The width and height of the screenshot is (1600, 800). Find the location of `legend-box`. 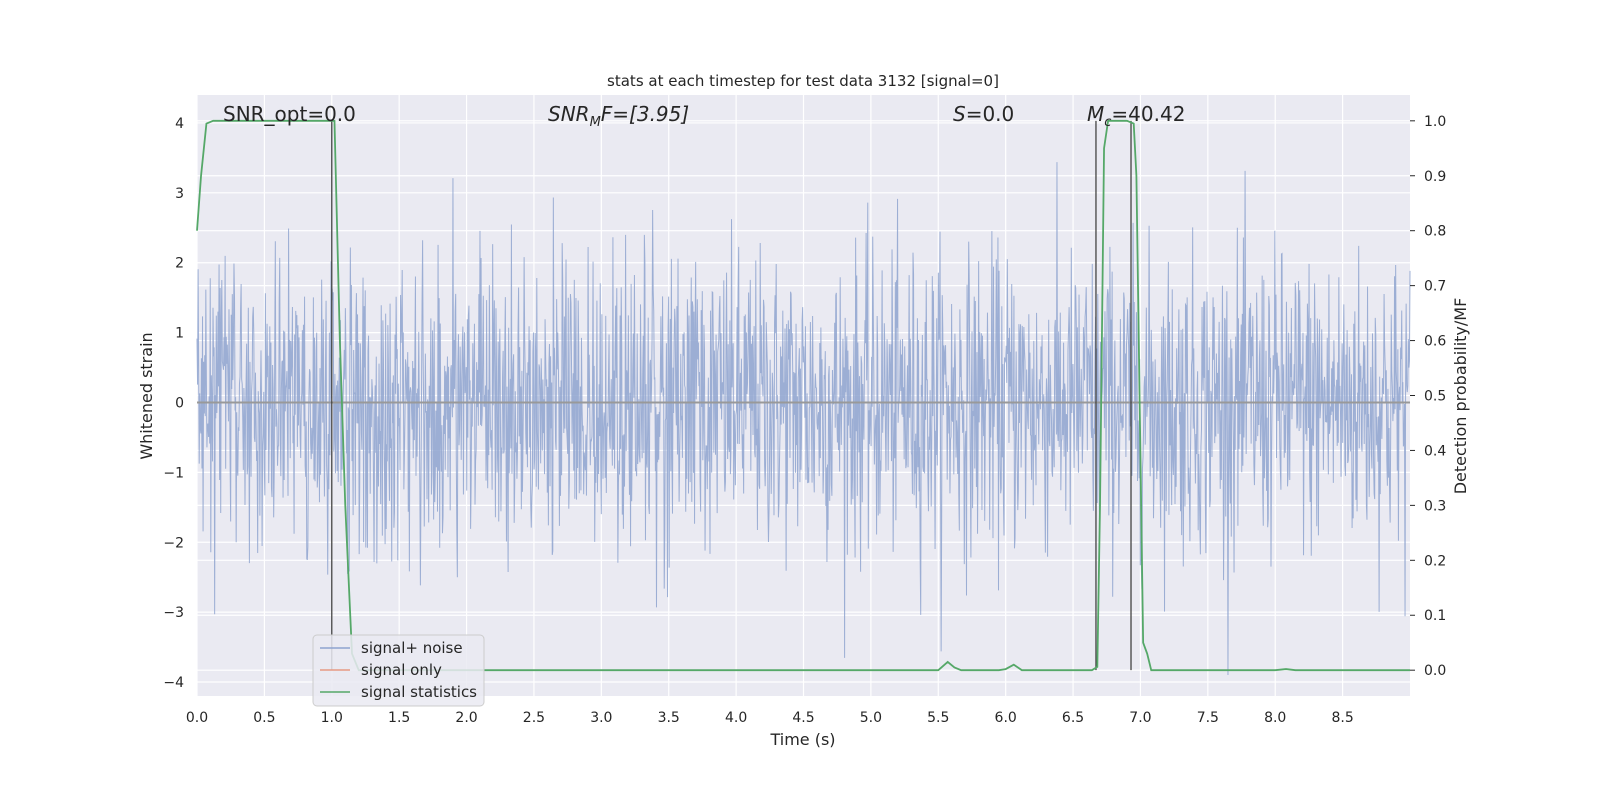

legend-box is located at coordinates (398, 670).